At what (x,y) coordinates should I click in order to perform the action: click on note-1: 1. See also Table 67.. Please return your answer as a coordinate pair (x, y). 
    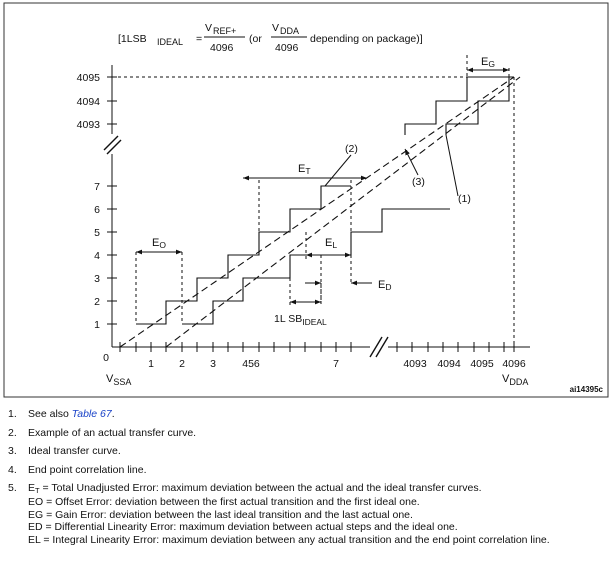
    Looking at the image, I should click on (308, 414).